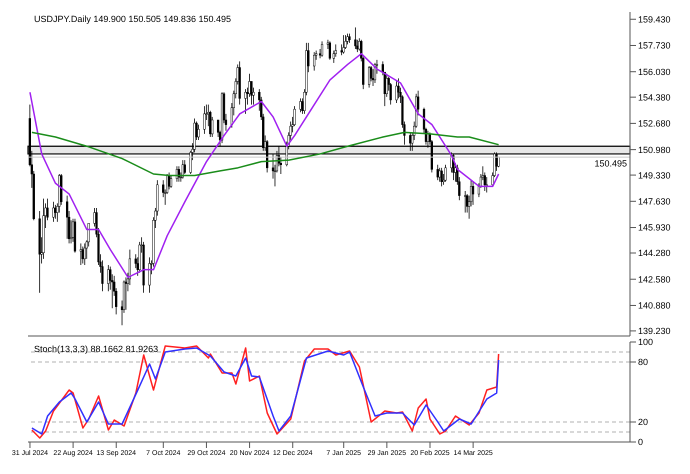 This screenshot has height=474, width=690. What do you see at coordinates (643, 362) in the screenshot?
I see `y-tick-label: 80` at bounding box center [643, 362].